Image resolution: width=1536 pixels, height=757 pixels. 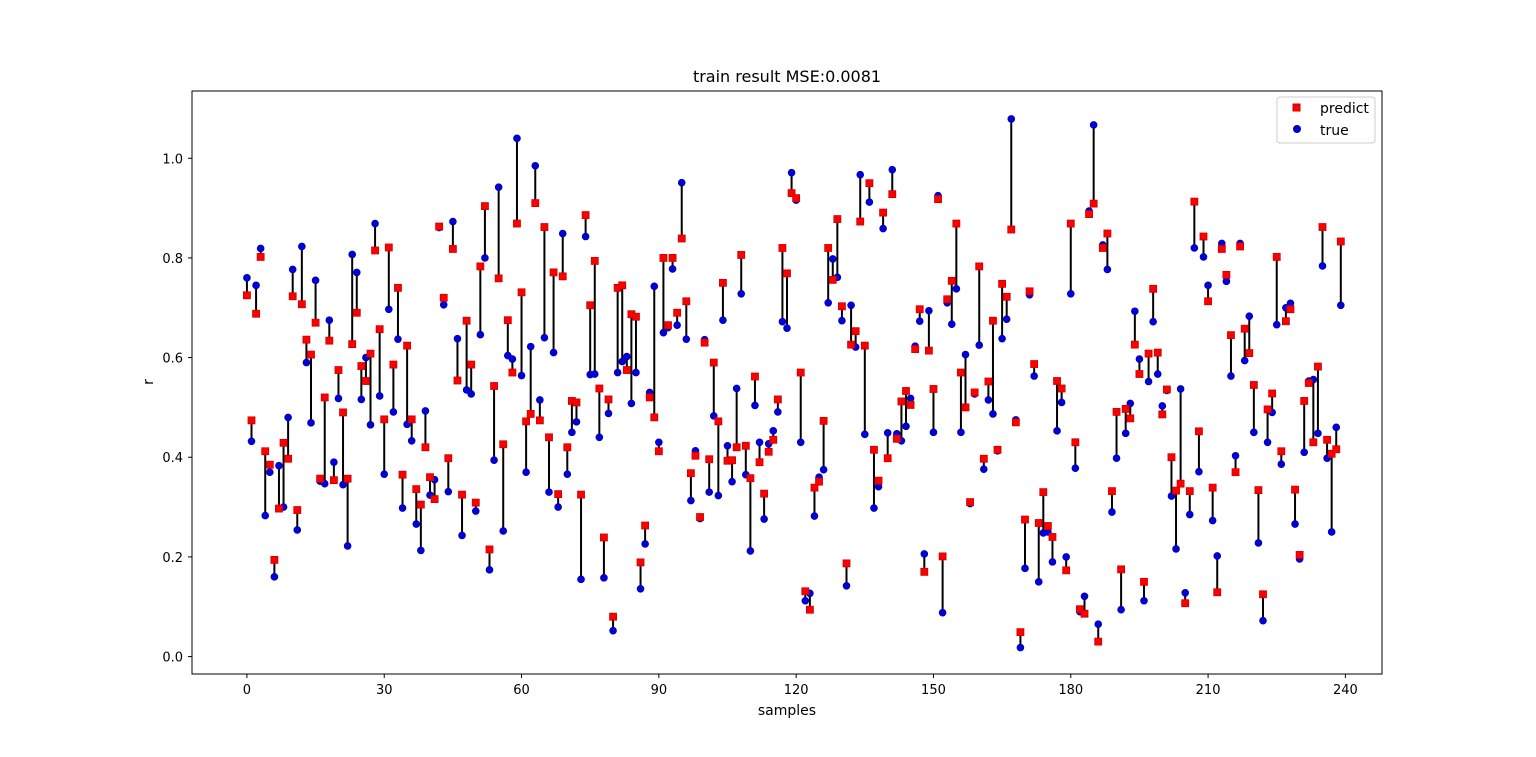 I want to click on legend: predict true, so click(x=1326, y=120).